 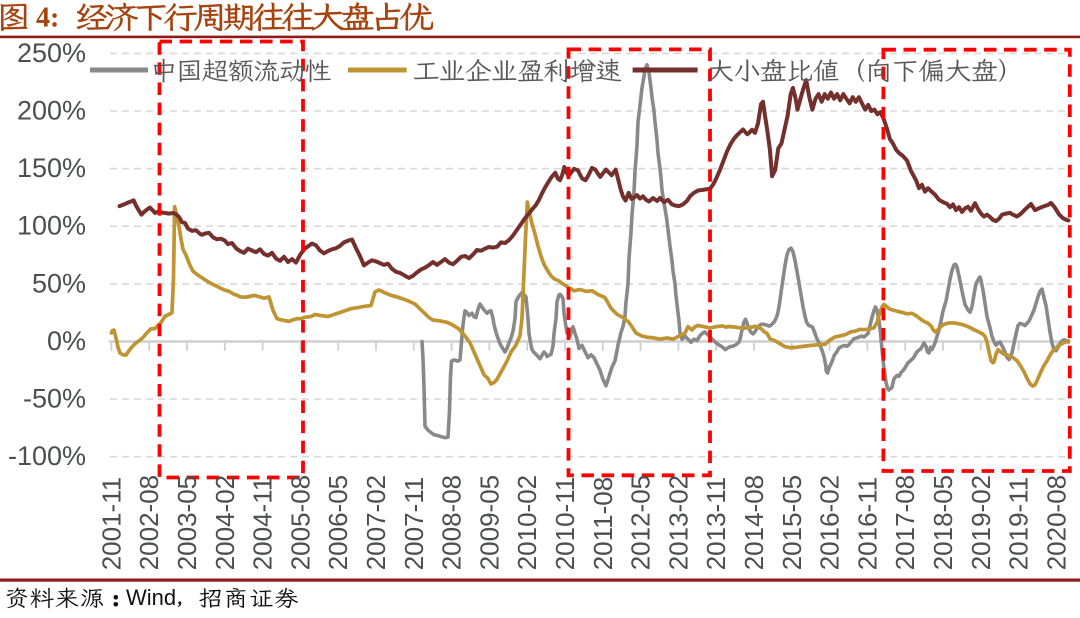 What do you see at coordinates (66, 341) in the screenshot?
I see `svg-text: 0%` at bounding box center [66, 341].